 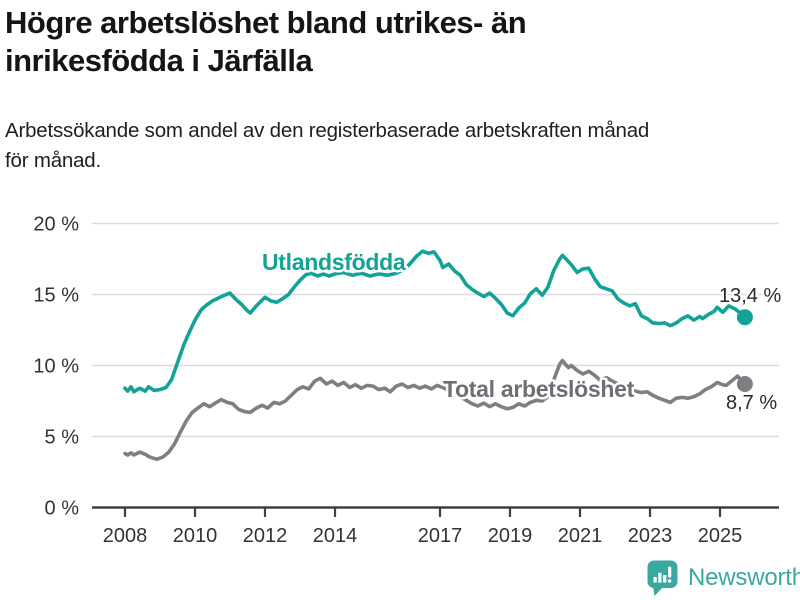 What do you see at coordinates (62, 438) in the screenshot?
I see `y-tick-label: 5 %` at bounding box center [62, 438].